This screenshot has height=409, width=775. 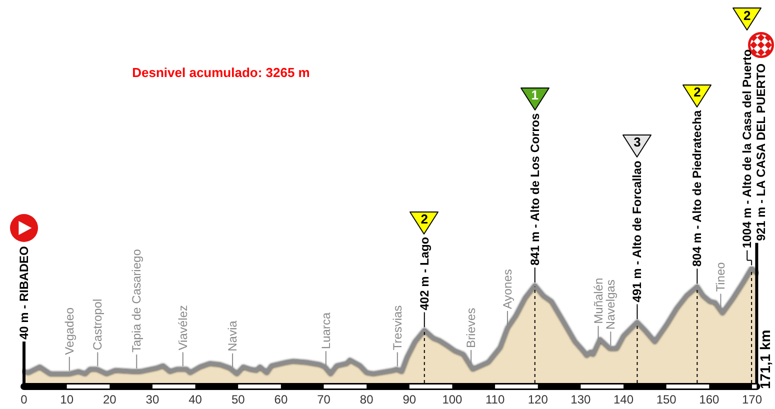 What do you see at coordinates (471, 328) in the screenshot?
I see `annotation: Brieves` at bounding box center [471, 328].